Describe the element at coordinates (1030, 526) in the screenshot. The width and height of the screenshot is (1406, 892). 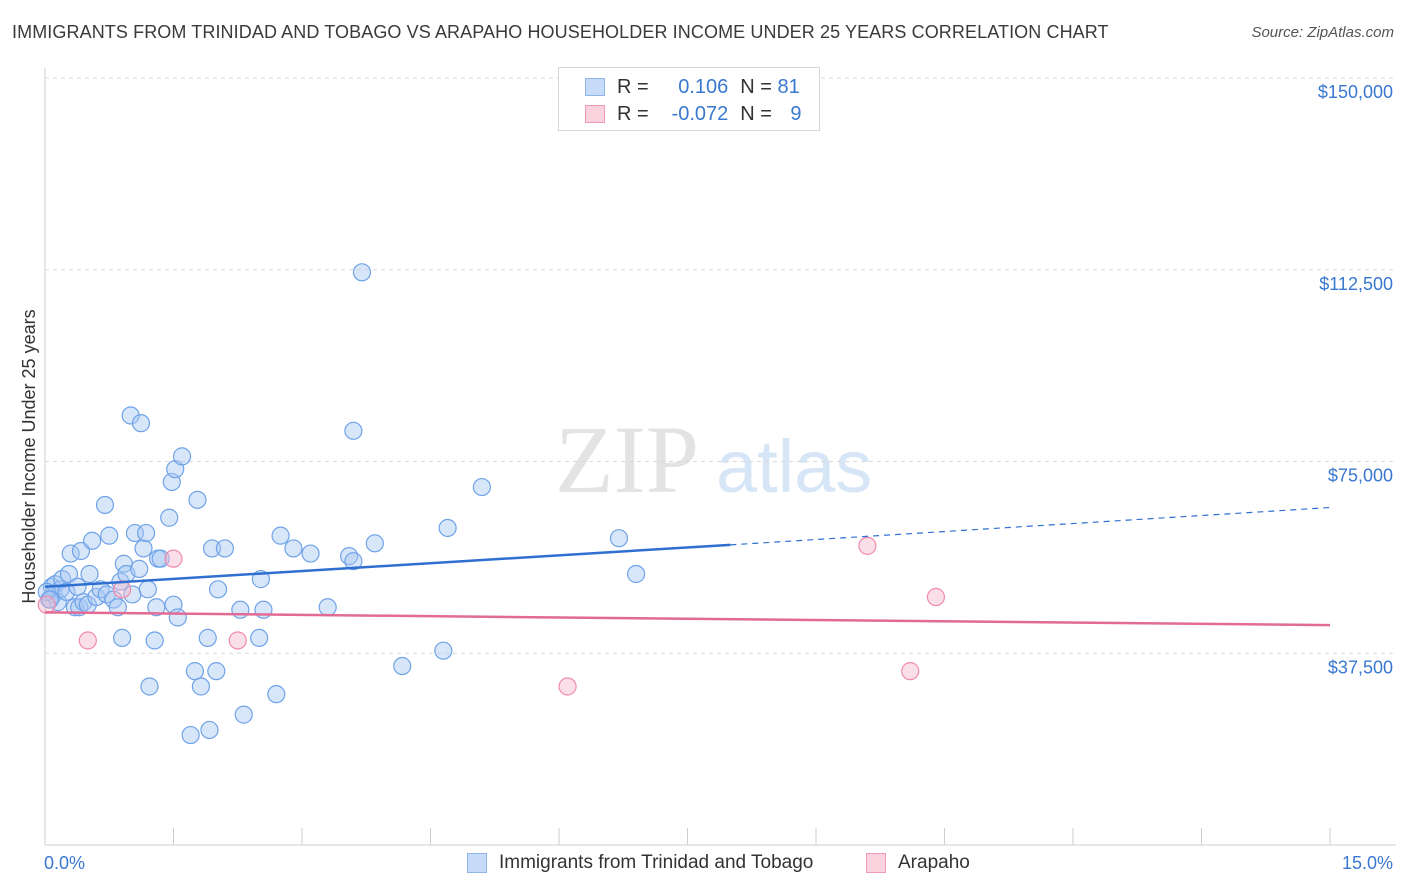
I see `trend-line-trinidad-extension` at that location.